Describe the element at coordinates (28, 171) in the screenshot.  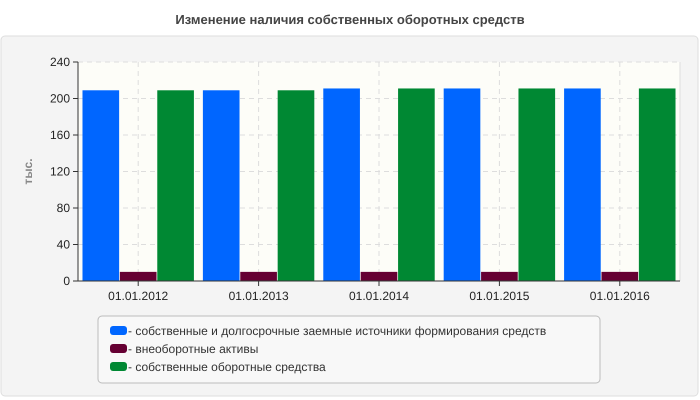
I see `y-axis-title: тыс.` at that location.